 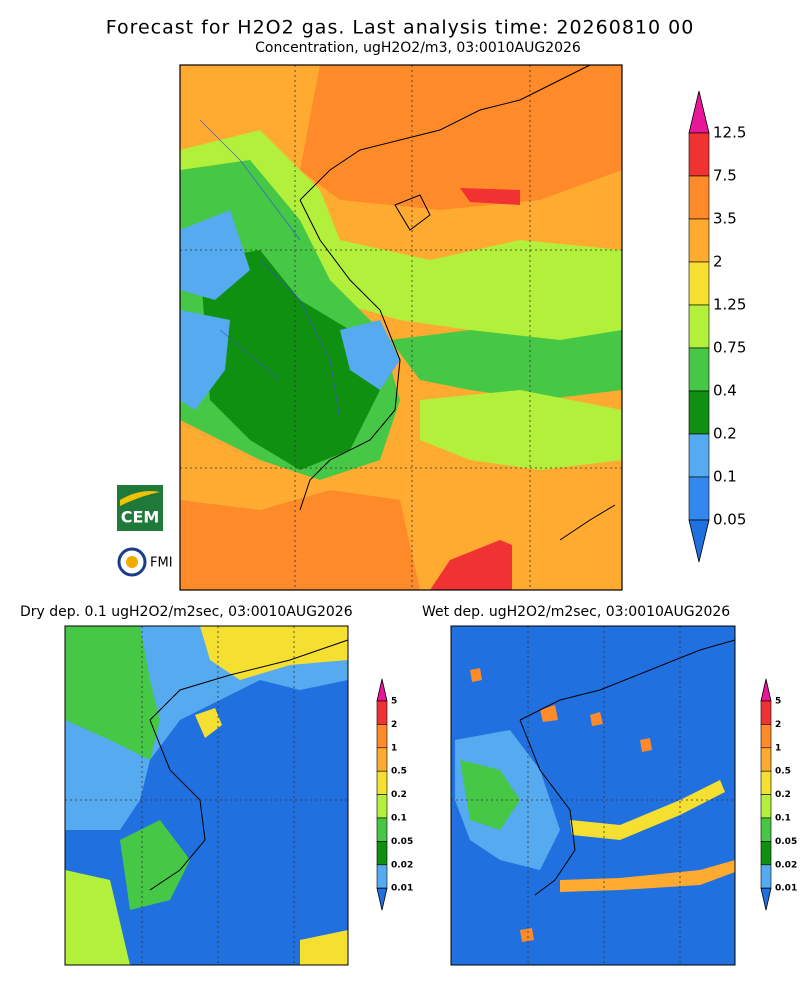 I want to click on wet-map, so click(x=593, y=795).